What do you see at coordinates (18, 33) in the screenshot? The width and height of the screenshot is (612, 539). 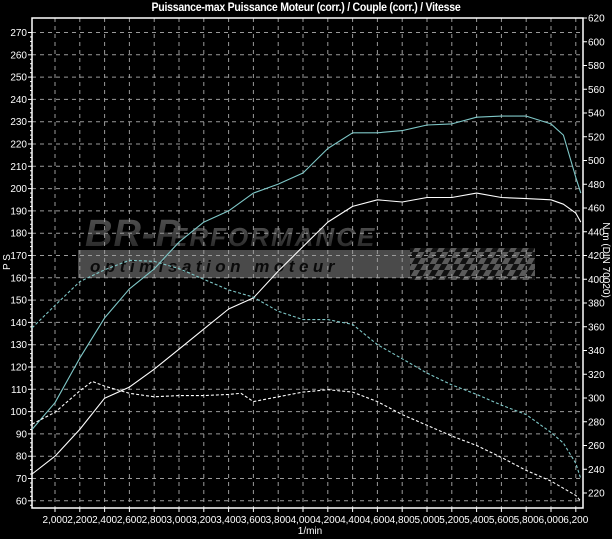 I see `y-left-tick-label: 270` at bounding box center [18, 33].